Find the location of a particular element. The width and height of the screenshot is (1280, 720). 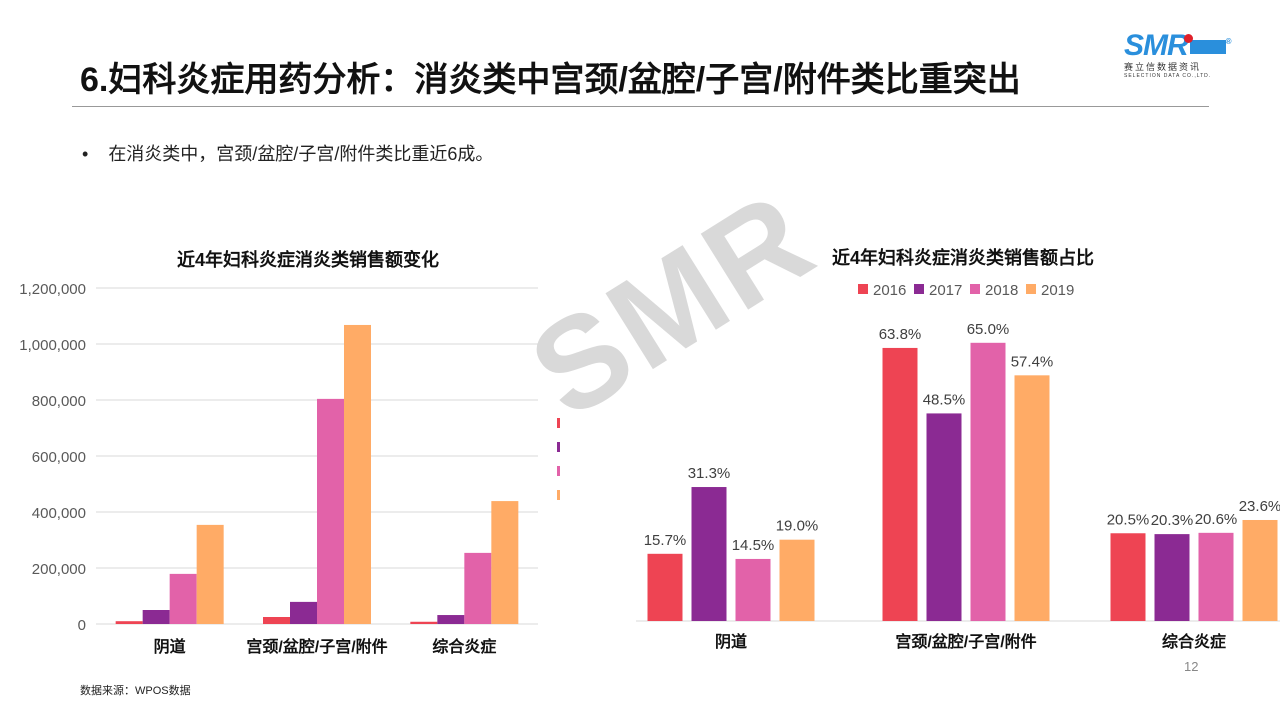

legend-label: 2017 is located at coordinates (945, 290).